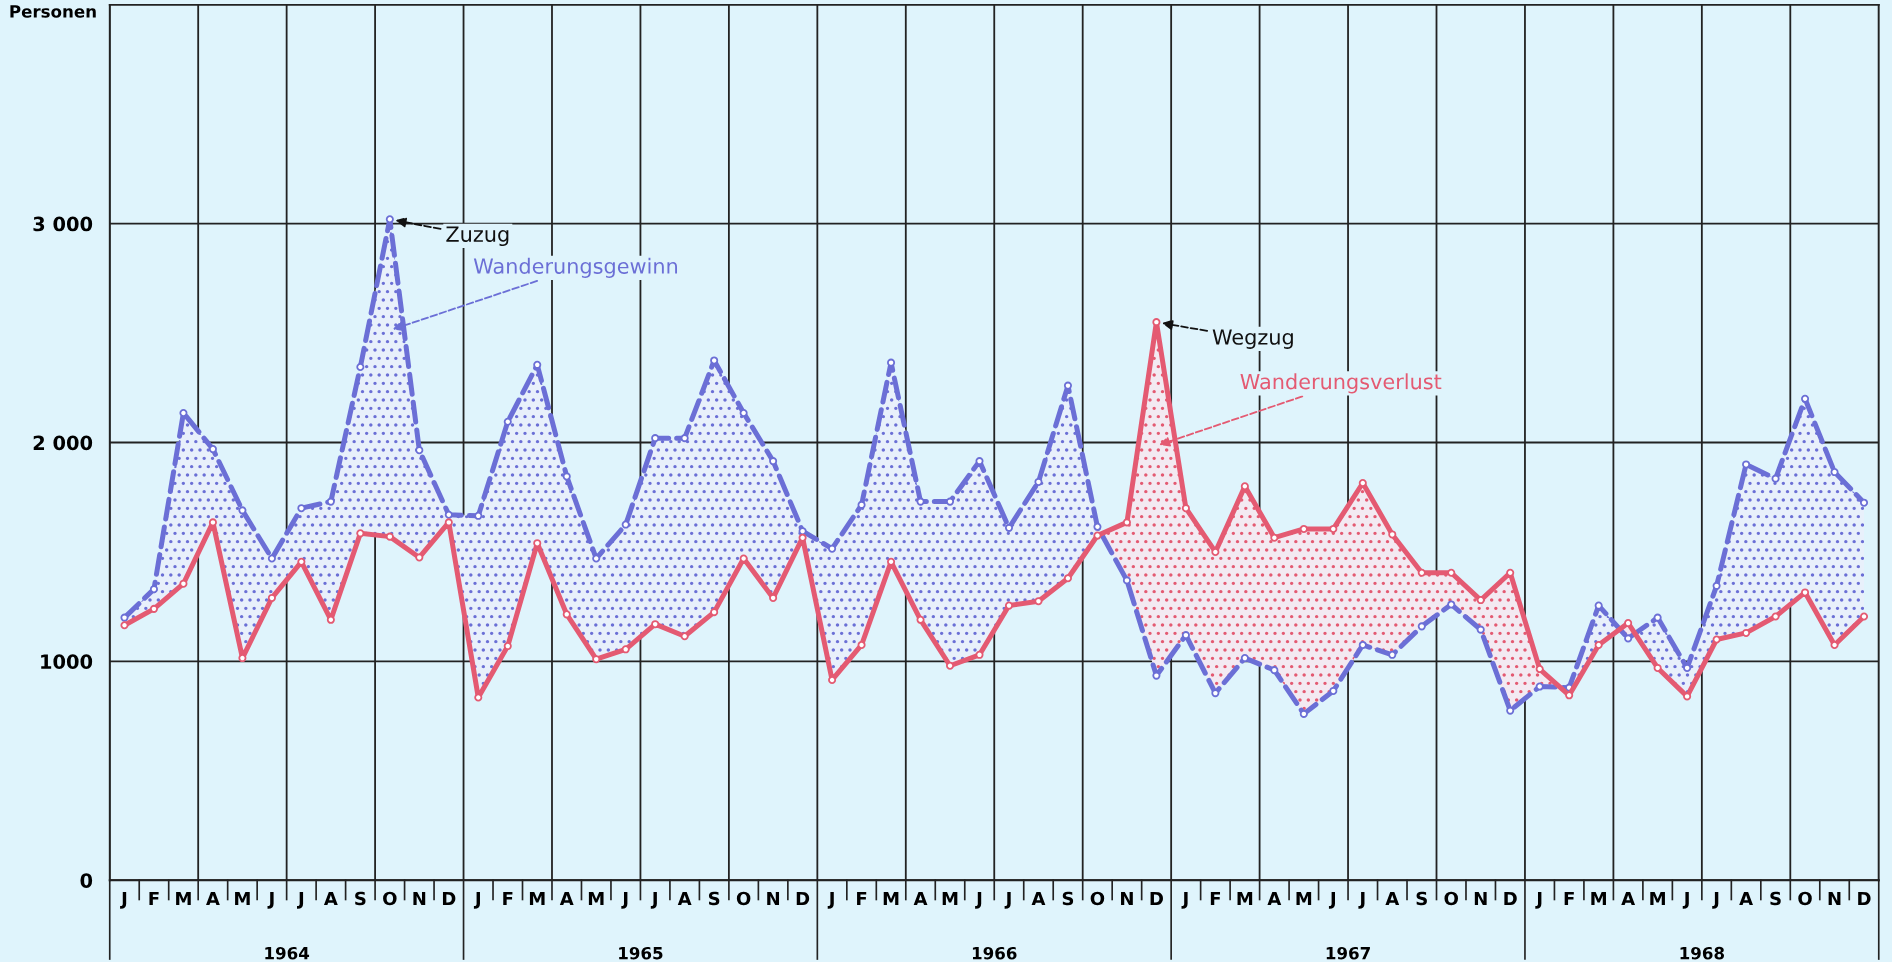  Describe the element at coordinates (1421, 898) in the screenshot. I see `x-tick-label: S` at that location.